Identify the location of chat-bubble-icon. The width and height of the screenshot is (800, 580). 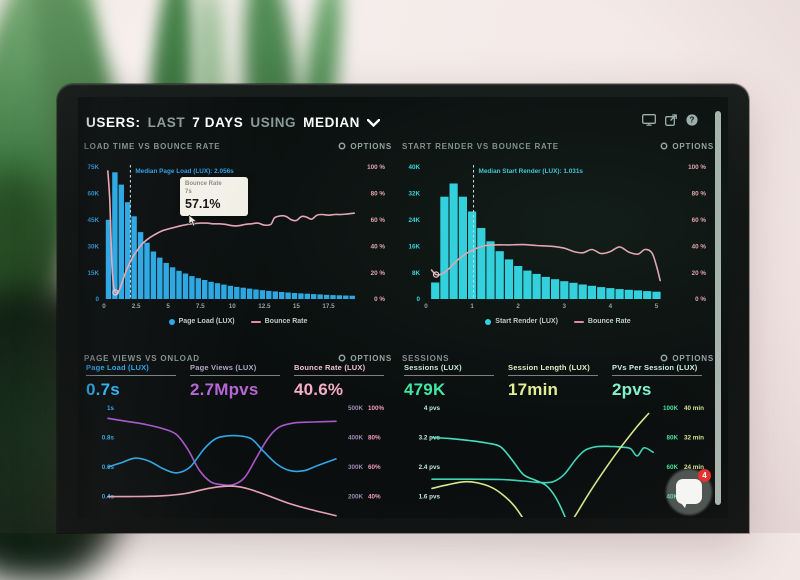
(689, 493).